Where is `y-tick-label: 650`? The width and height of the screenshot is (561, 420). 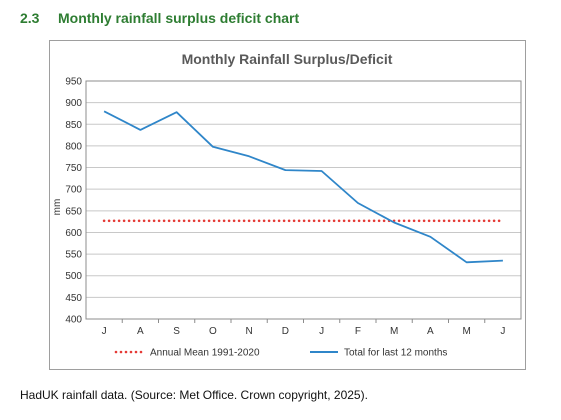
y-tick-label: 650 is located at coordinates (73, 211).